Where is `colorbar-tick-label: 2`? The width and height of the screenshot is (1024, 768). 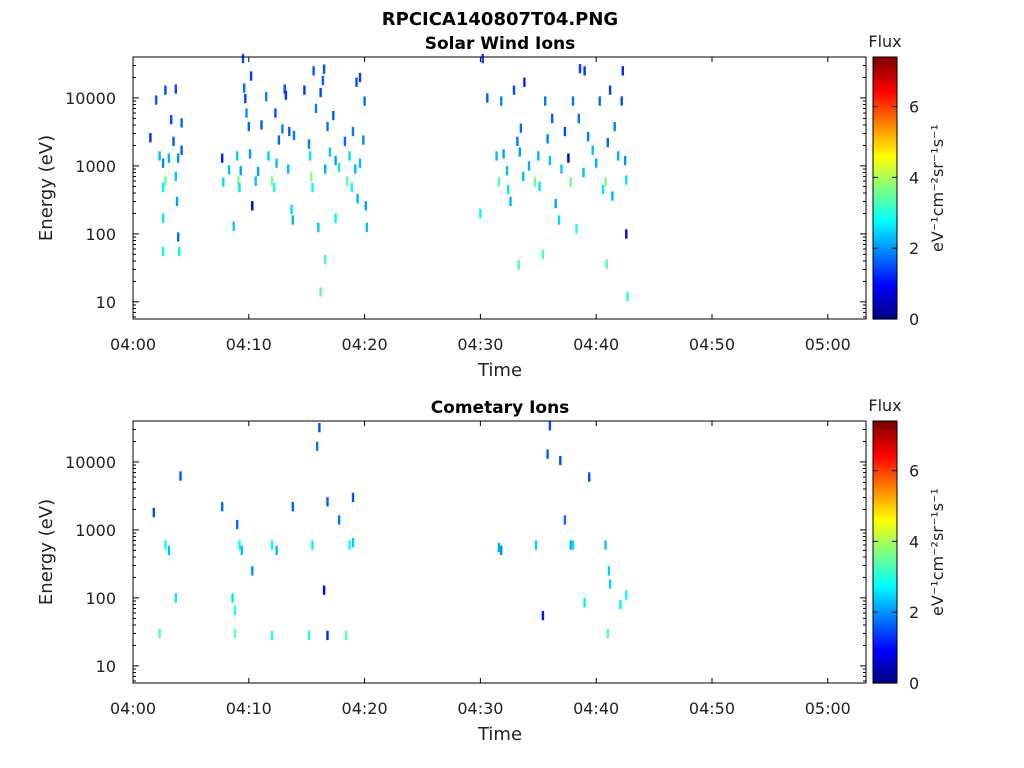
colorbar-tick-label: 2 is located at coordinates (914, 612).